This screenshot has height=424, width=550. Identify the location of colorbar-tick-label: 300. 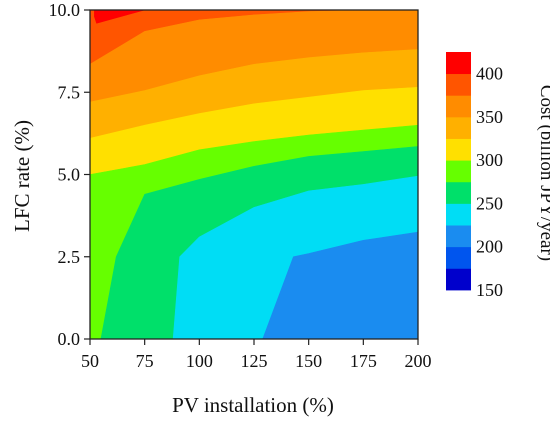
(489, 160).